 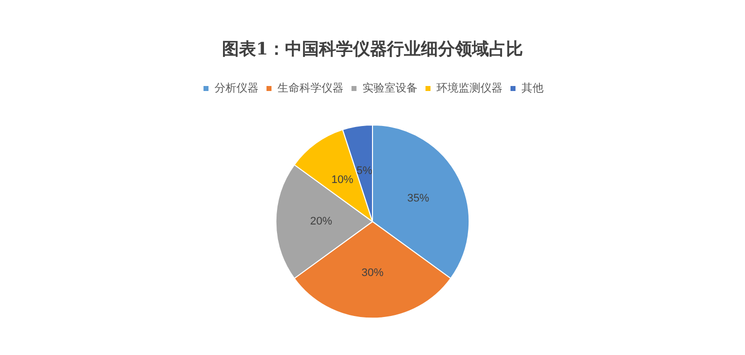 What do you see at coordinates (533, 88) in the screenshot?
I see `legend-label: 其他` at bounding box center [533, 88].